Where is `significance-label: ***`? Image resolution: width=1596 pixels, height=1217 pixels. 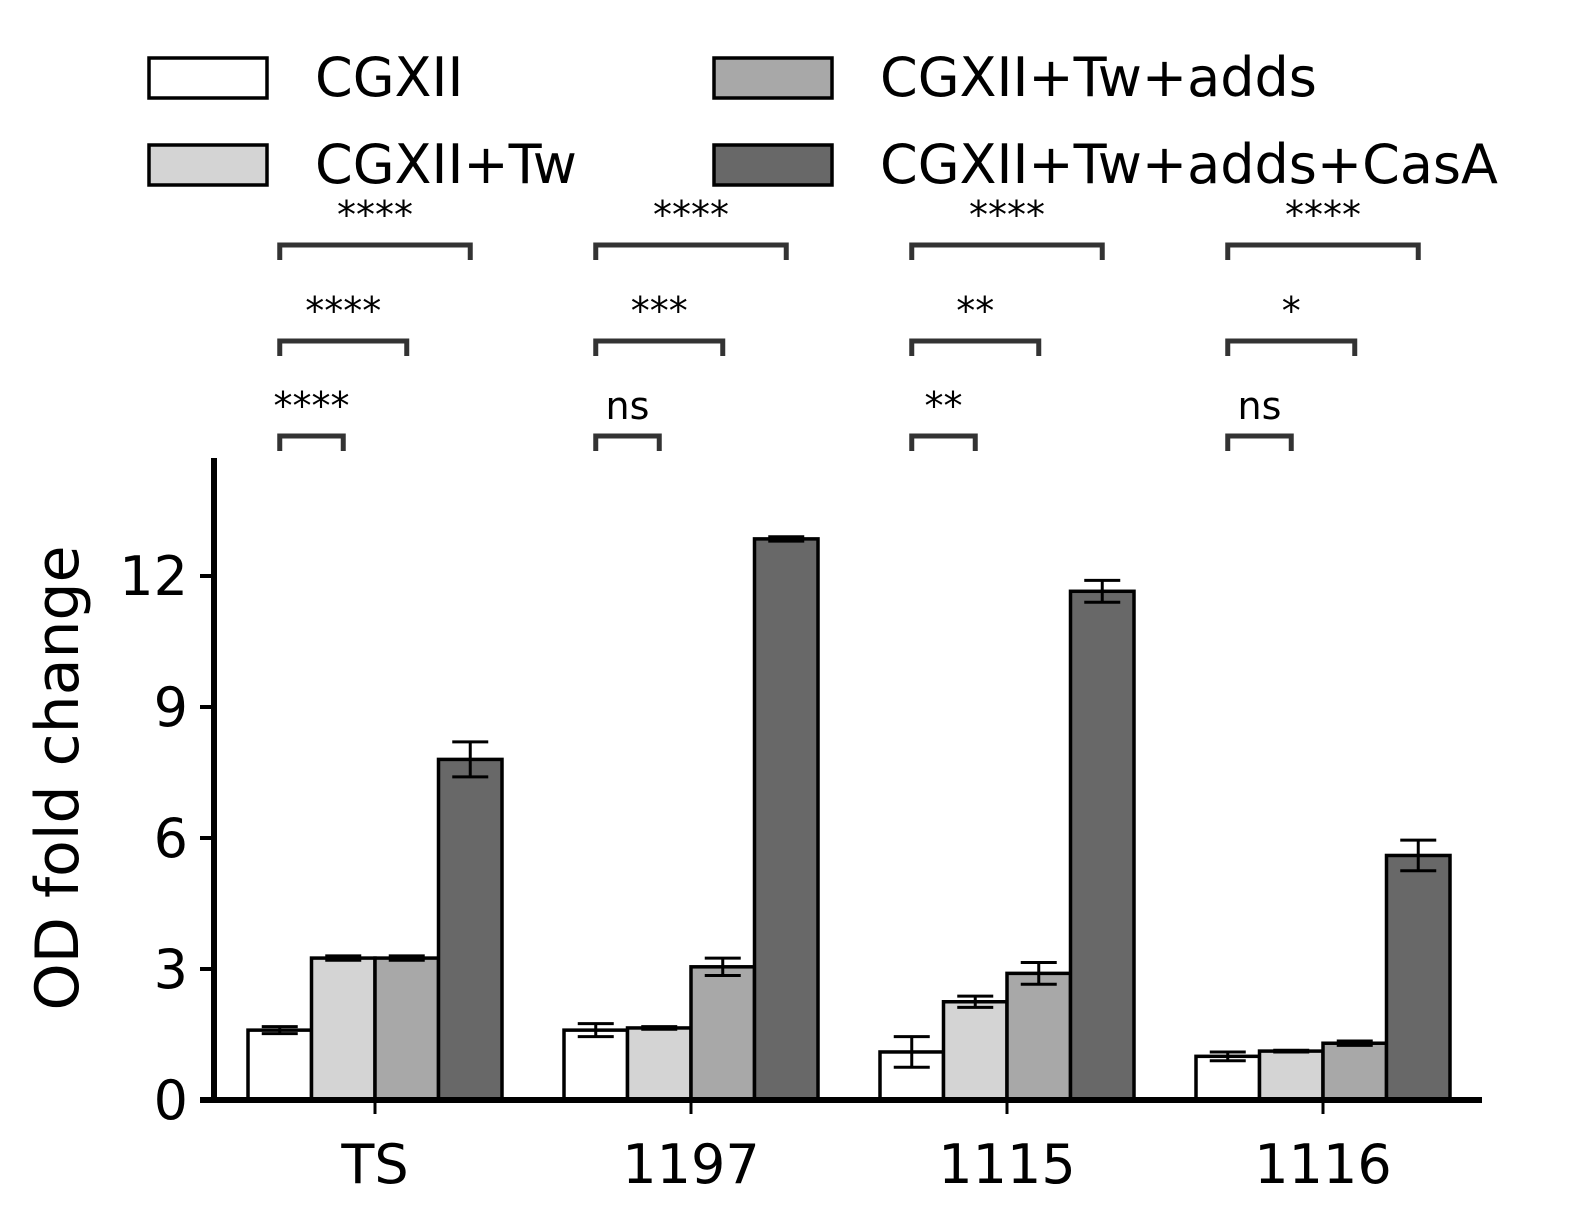 significance-label: *** is located at coordinates (659, 311).